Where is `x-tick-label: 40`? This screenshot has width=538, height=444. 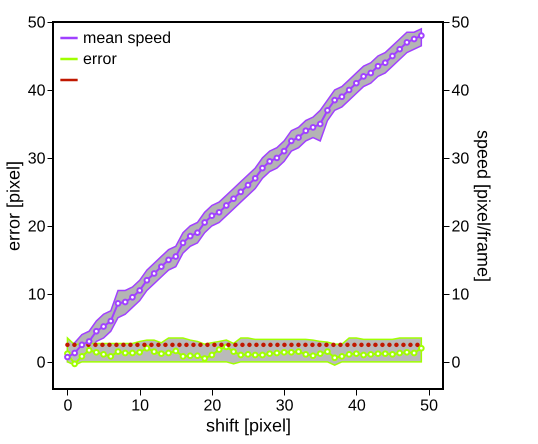
x-tick-label: 40 is located at coordinates (357, 406).